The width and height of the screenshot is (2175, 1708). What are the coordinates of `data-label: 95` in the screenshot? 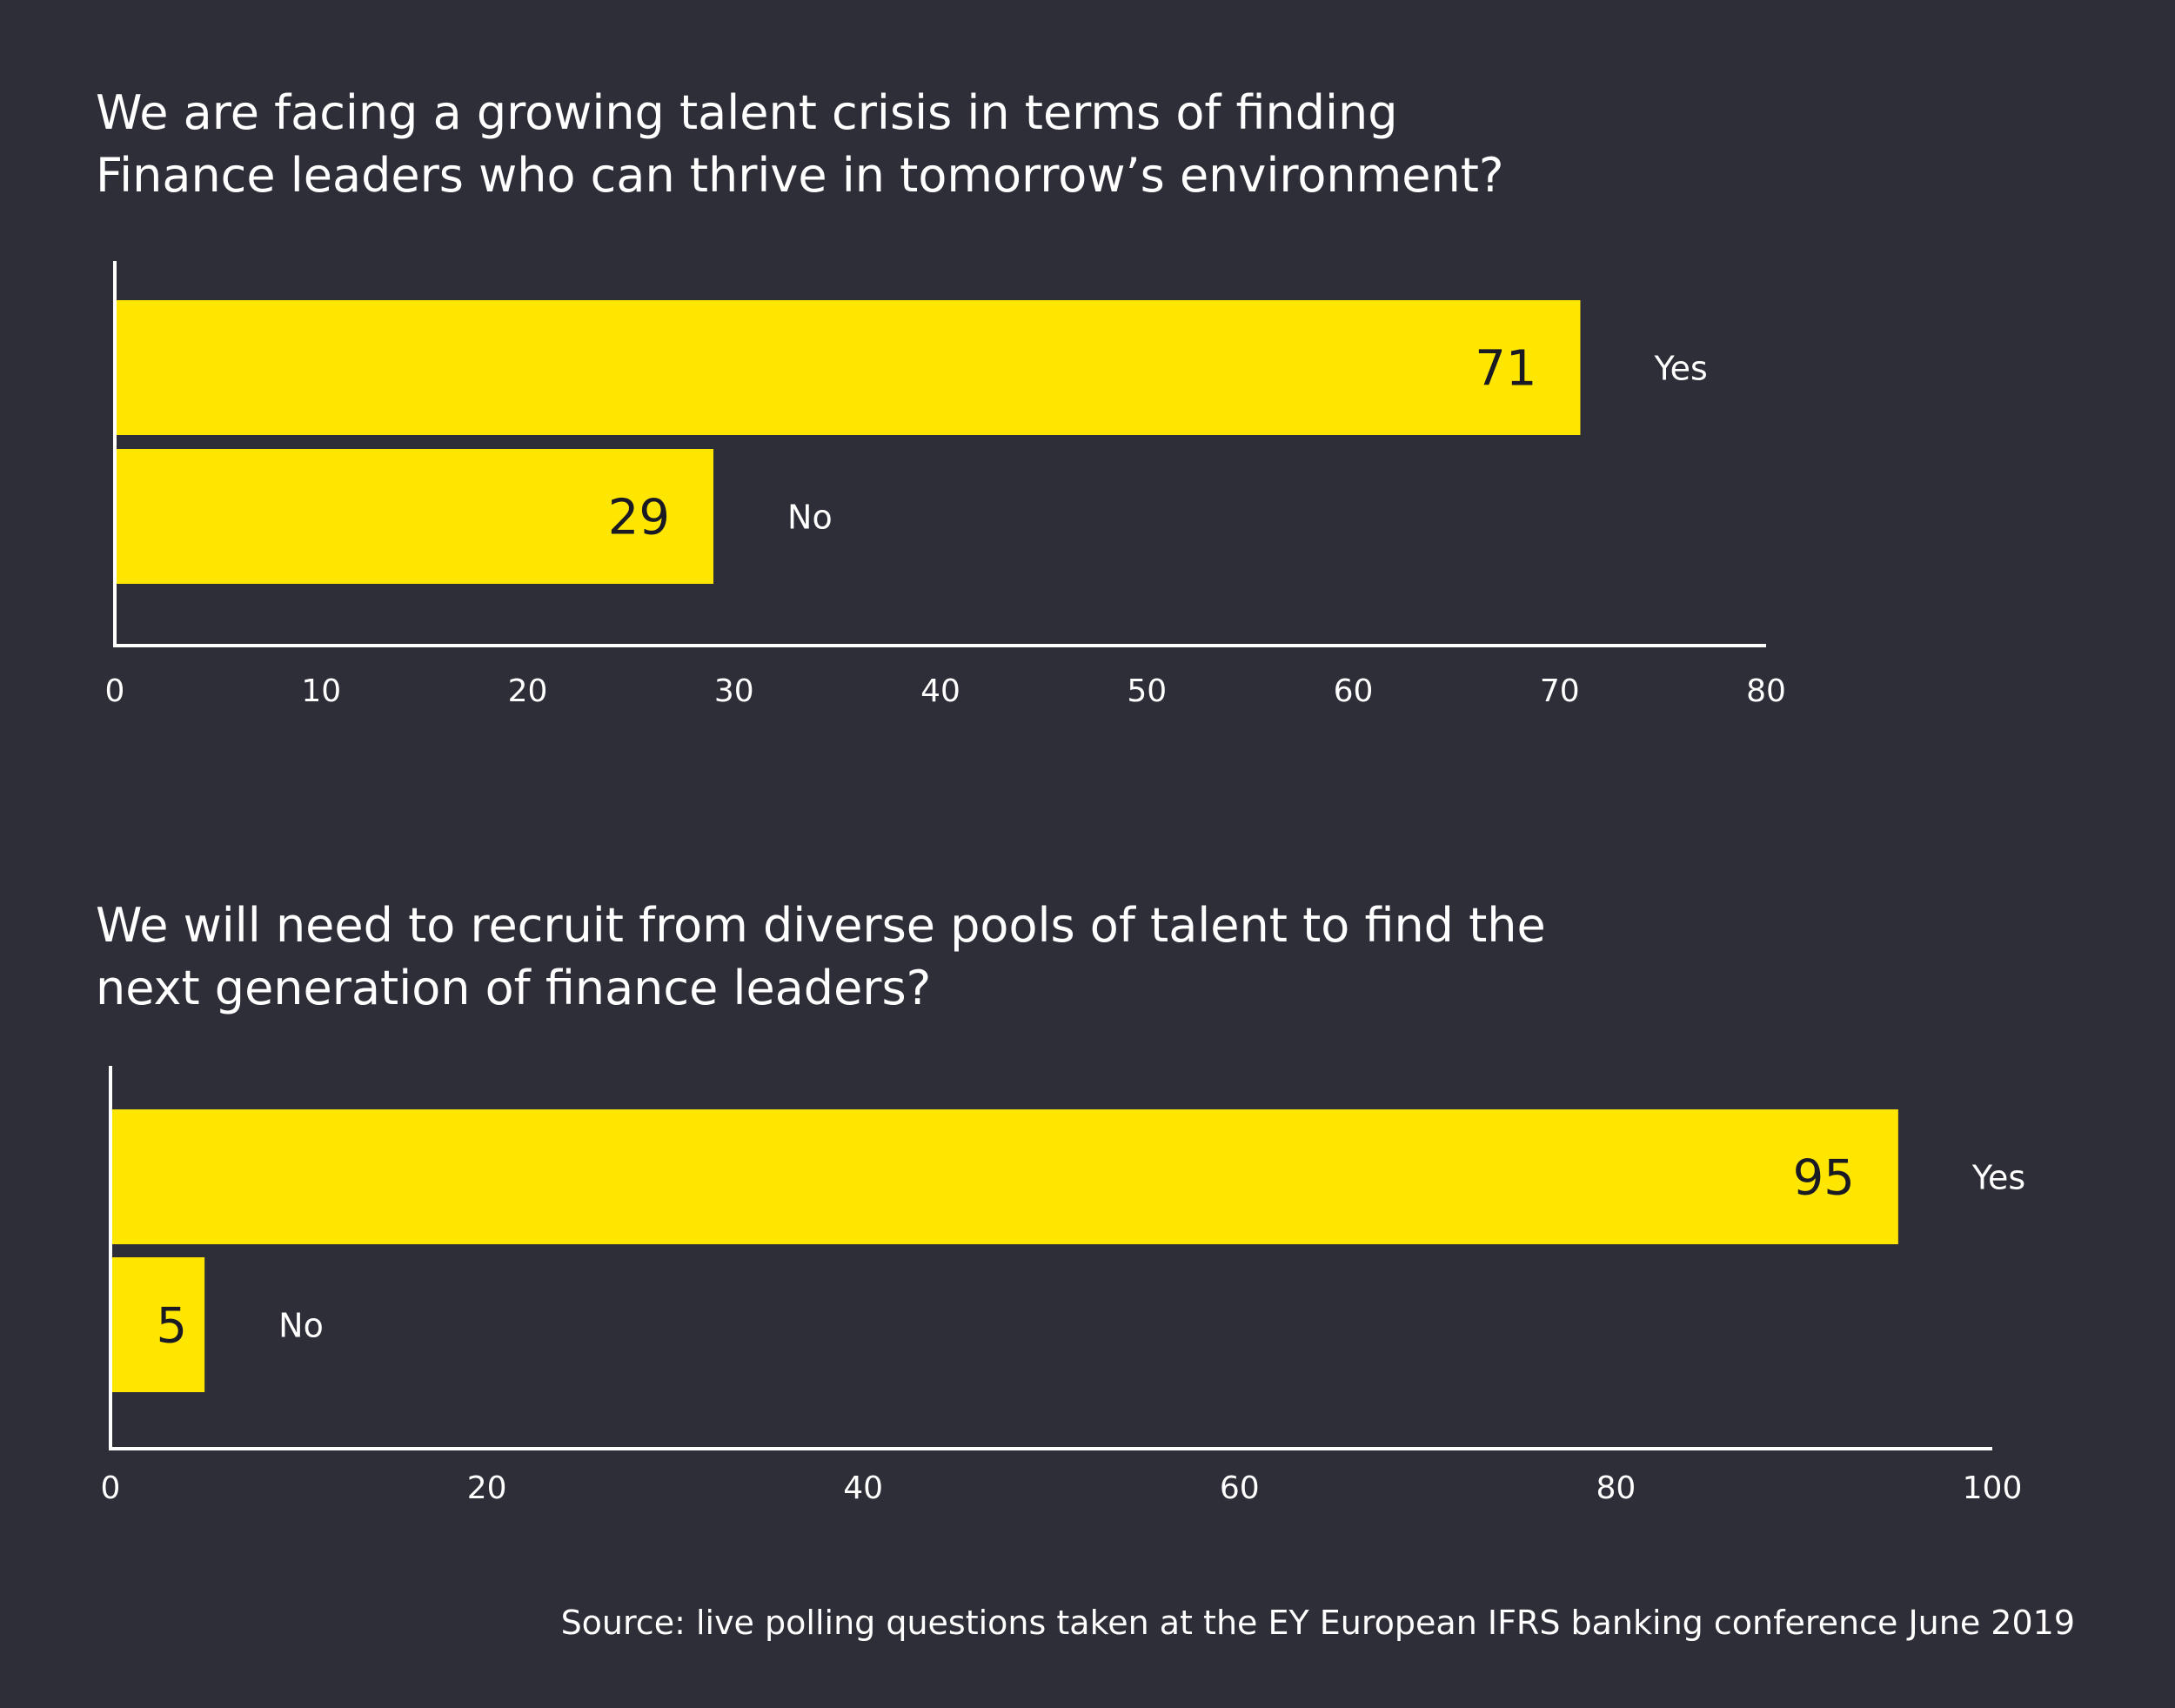 It's located at (1824, 1178).